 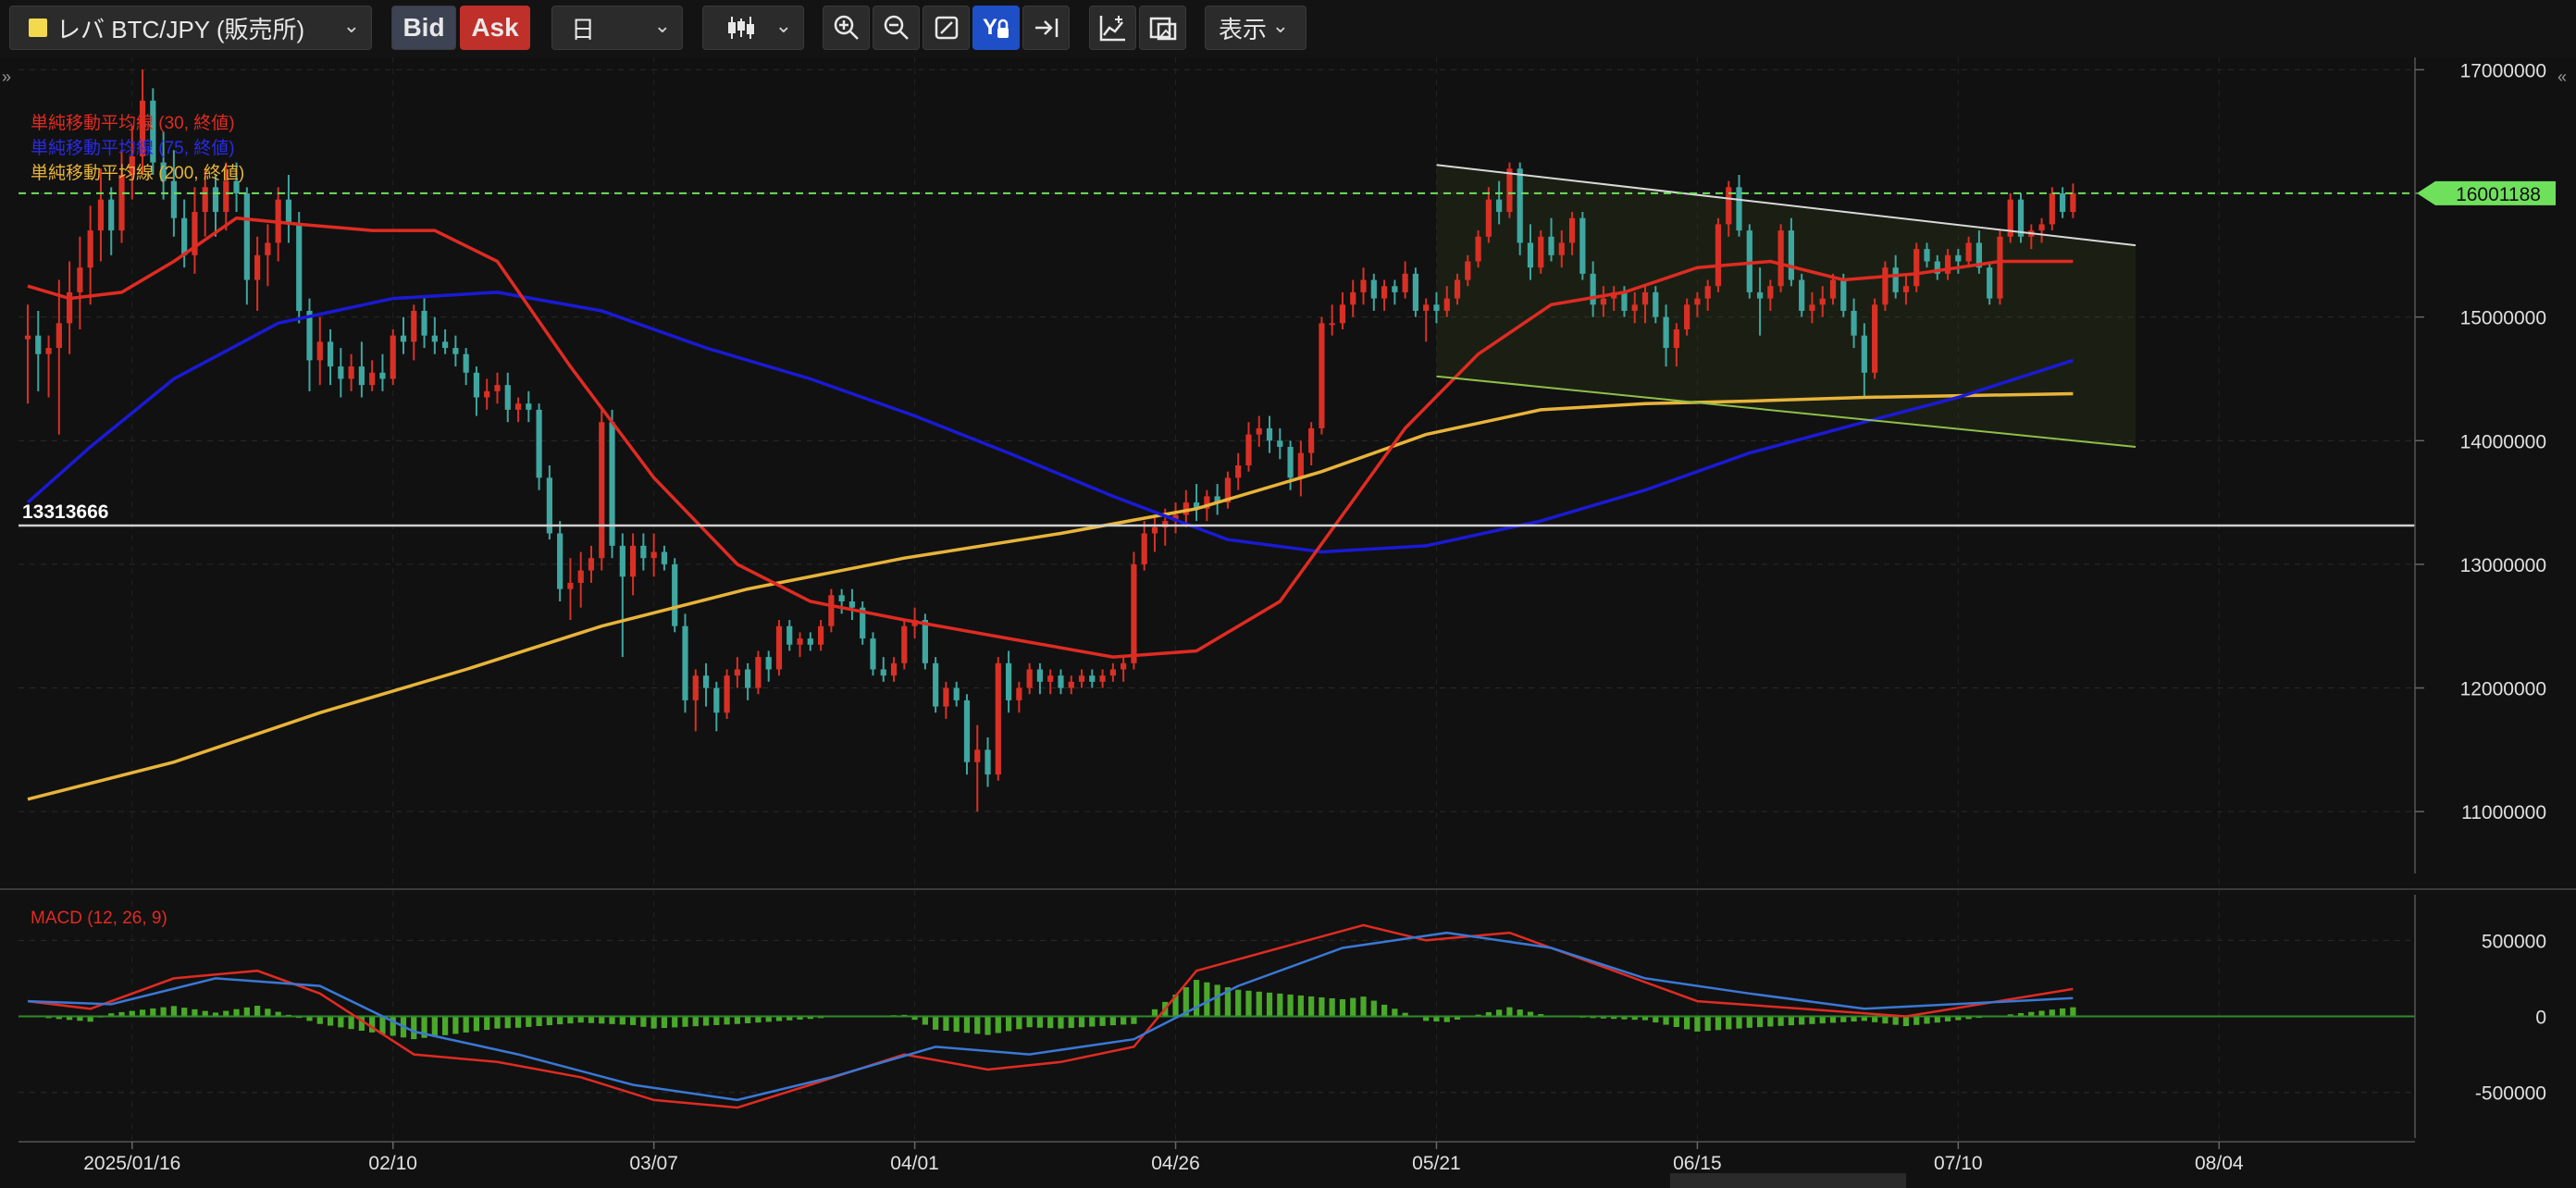 I want to click on symbol-select: レバ BTC/JPY (販売所) ⌄, so click(x=191, y=28).